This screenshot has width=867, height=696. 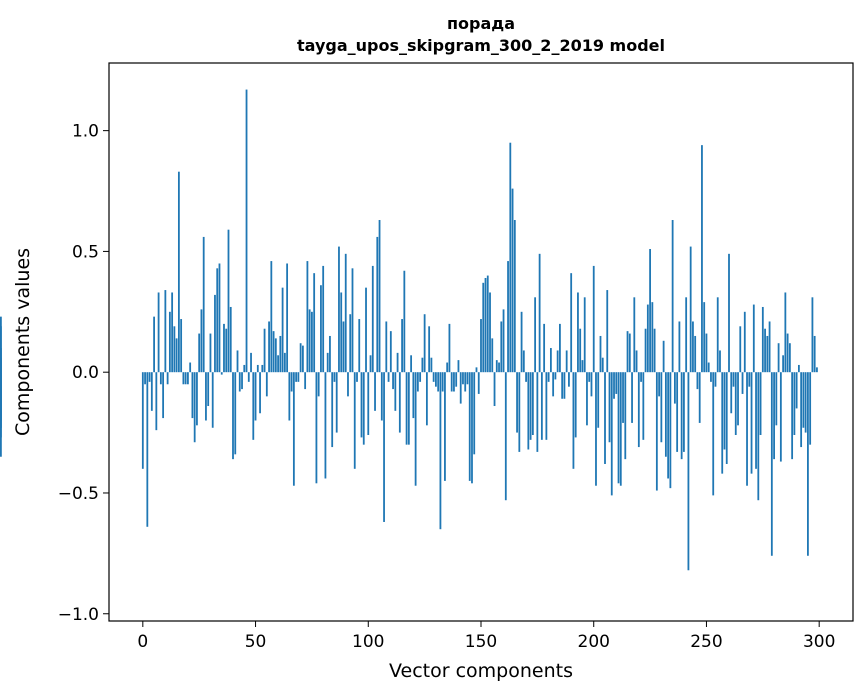 I want to click on x-tick-label: 250, so click(x=706, y=642).